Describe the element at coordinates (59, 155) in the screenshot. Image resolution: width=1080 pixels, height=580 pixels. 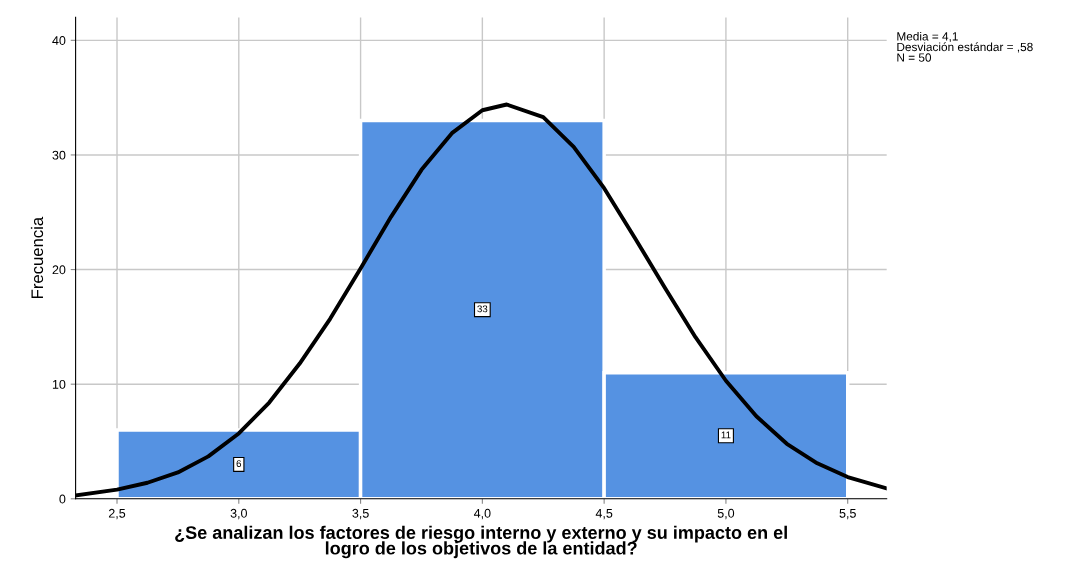
I see `y-tick-label: 30` at that location.